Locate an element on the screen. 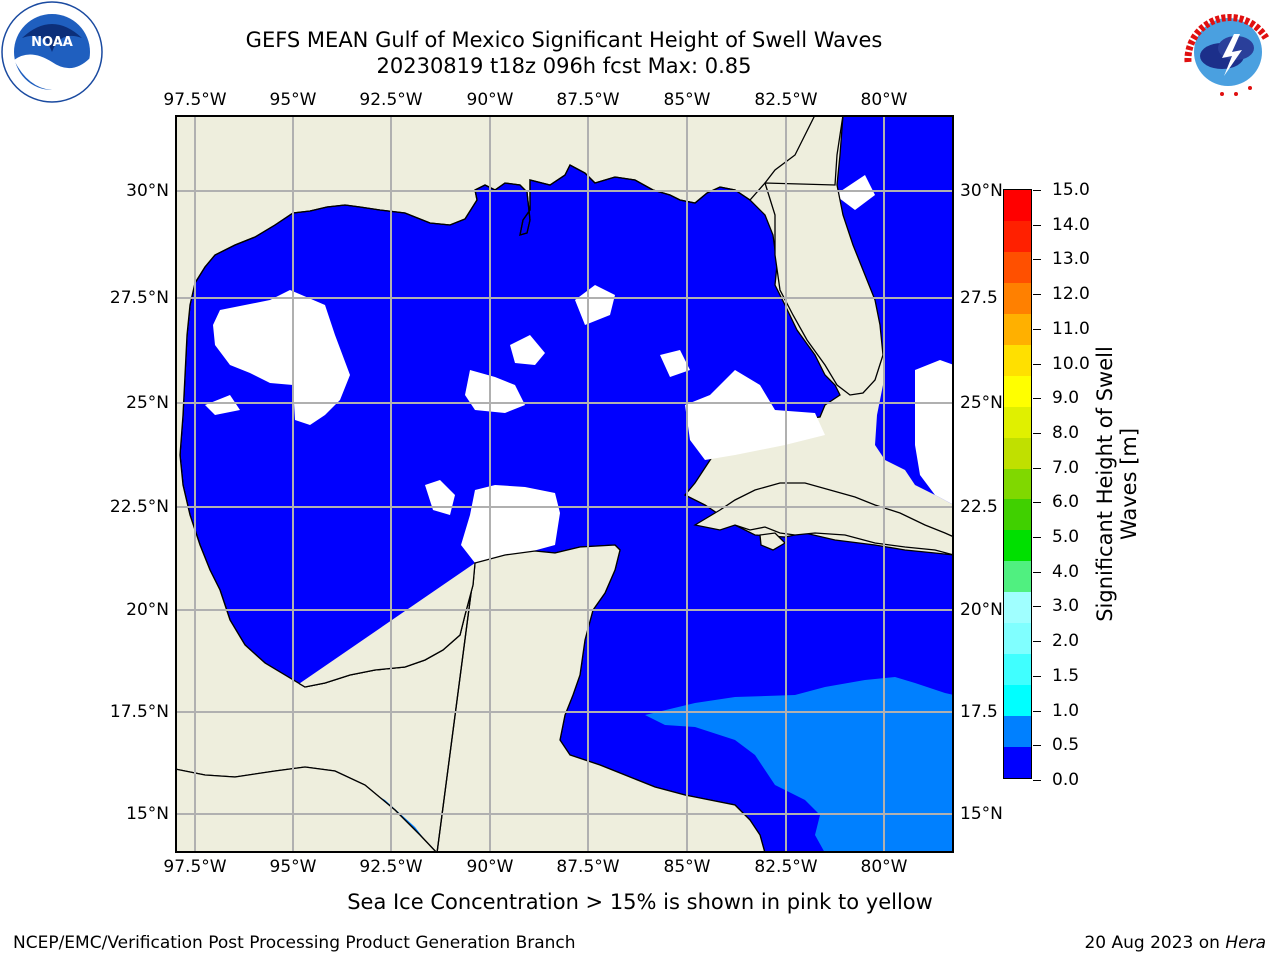 This screenshot has width=1280, height=960. lon-label-bottom: 90°W is located at coordinates (490, 867).